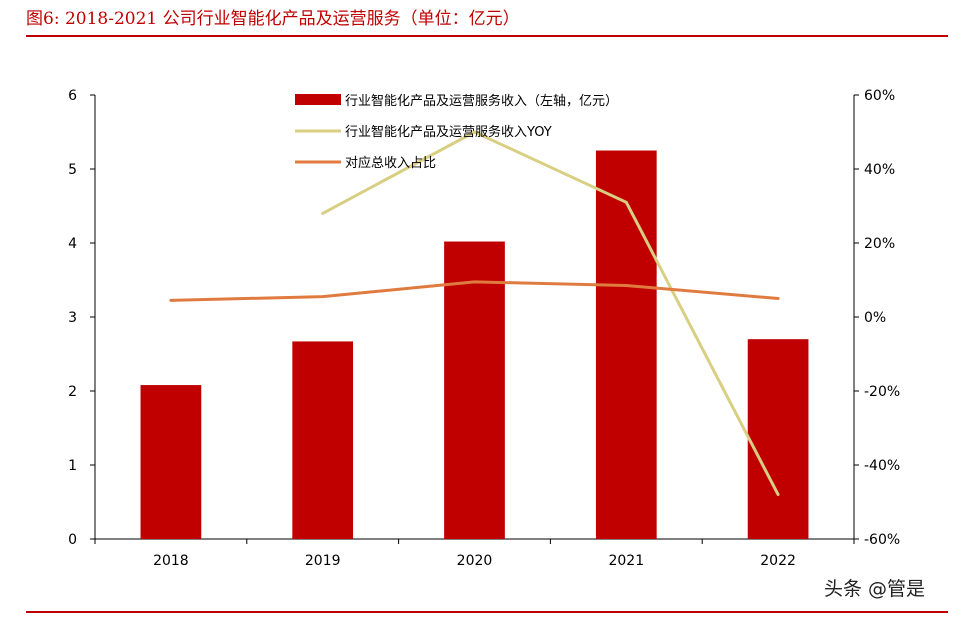 This screenshot has width=973, height=618. I want to click on watermark: 头条 @管是, so click(875, 589).